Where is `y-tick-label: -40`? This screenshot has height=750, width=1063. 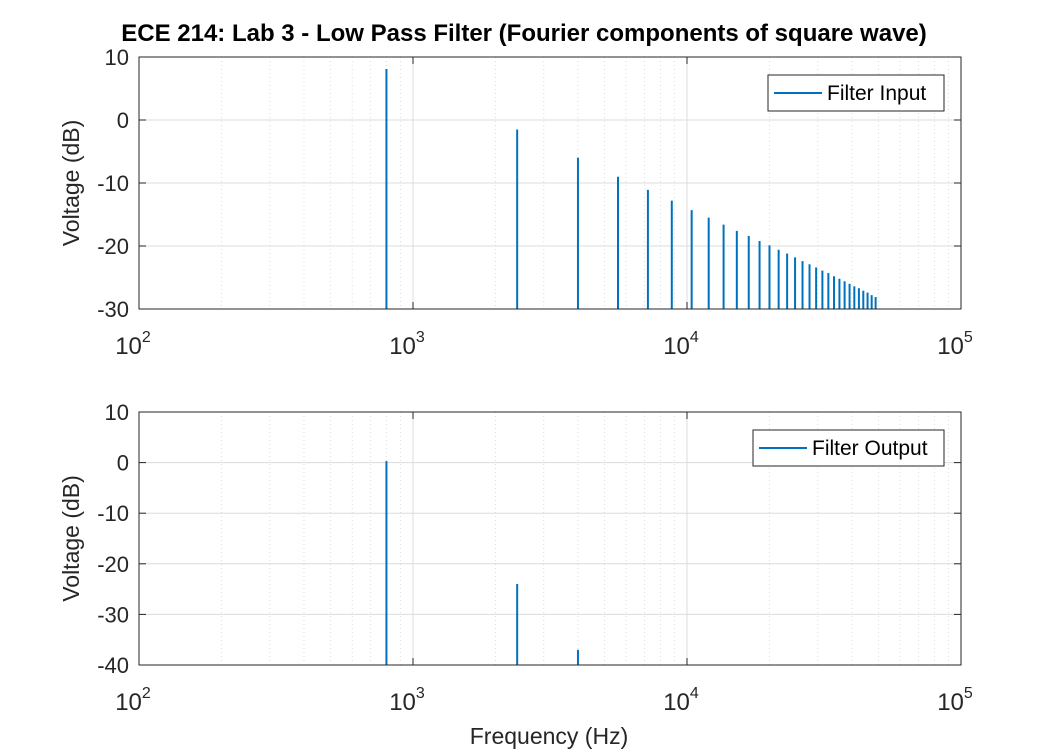 y-tick-label: -40 is located at coordinates (113, 665).